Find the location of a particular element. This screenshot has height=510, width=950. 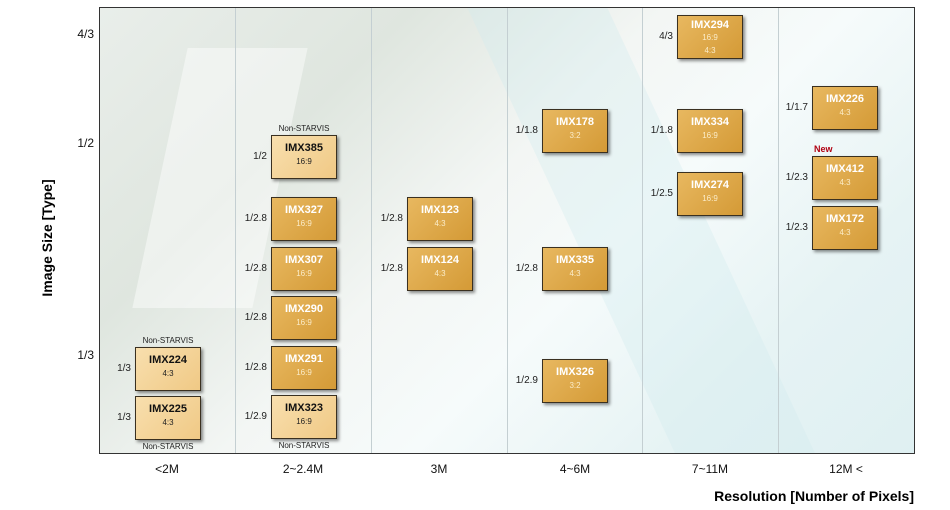

sensor-box: IMX307 16:9 is located at coordinates (304, 269).